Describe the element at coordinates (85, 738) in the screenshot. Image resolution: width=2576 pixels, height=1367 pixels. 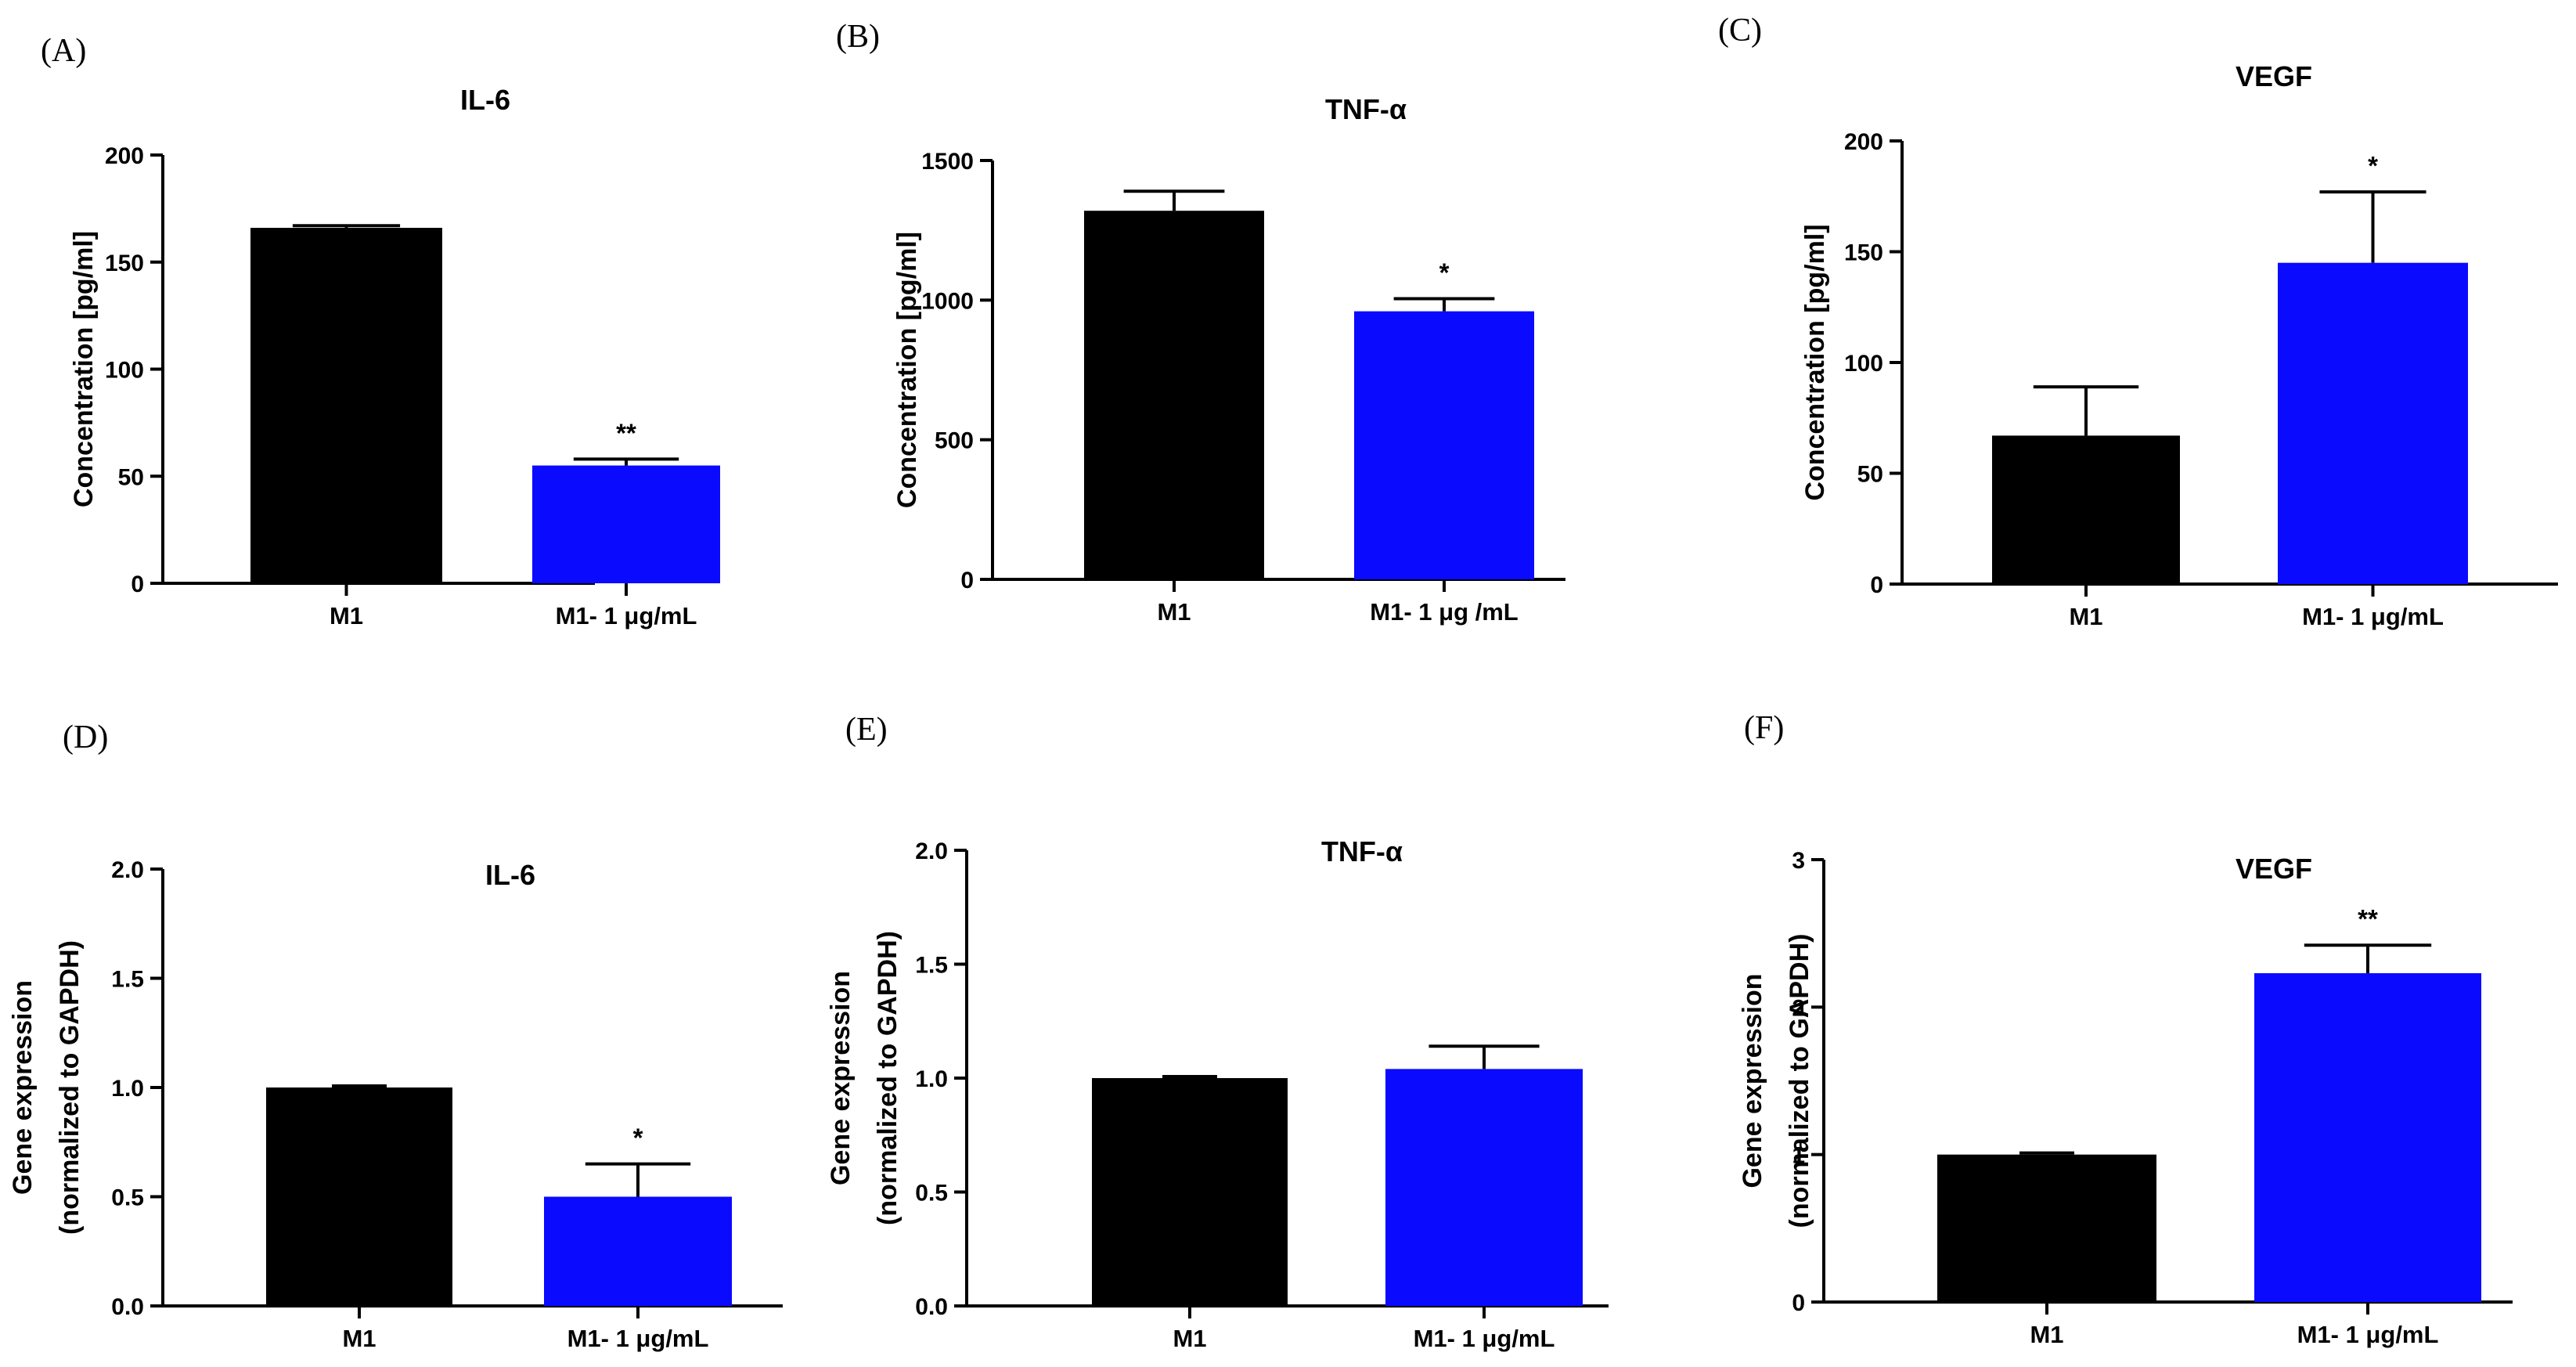
I see `panel-label: (D)` at that location.